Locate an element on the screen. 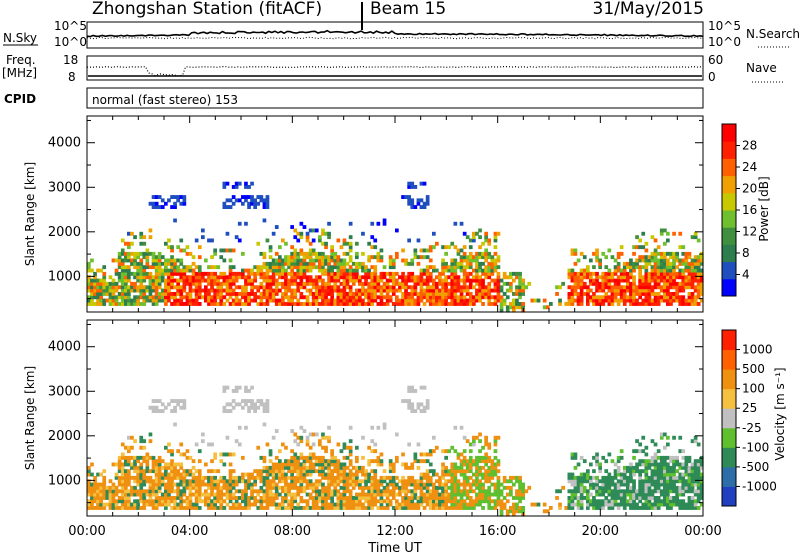  colorbar-swatch is located at coordinates (729, 287).